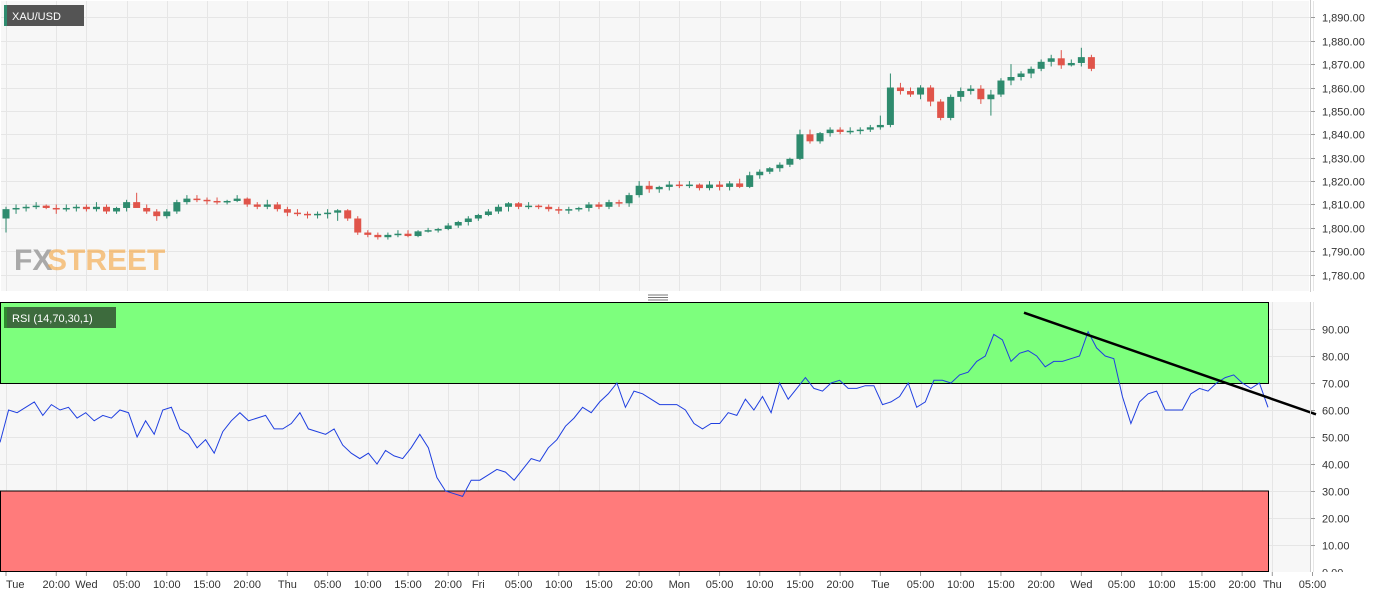 The height and width of the screenshot is (598, 1387). What do you see at coordinates (1343, 206) in the screenshot?
I see `price-ytick-label: 1,810.00` at bounding box center [1343, 206].